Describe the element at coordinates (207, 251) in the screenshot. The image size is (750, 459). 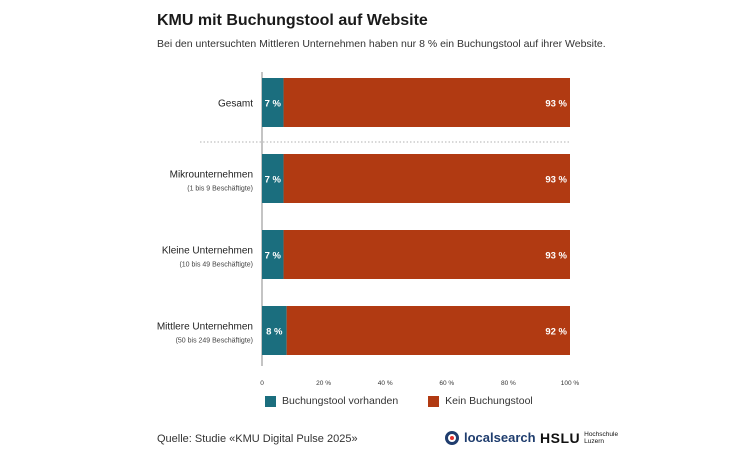
I see `category-label-2: Kleine Unternehmen` at that location.